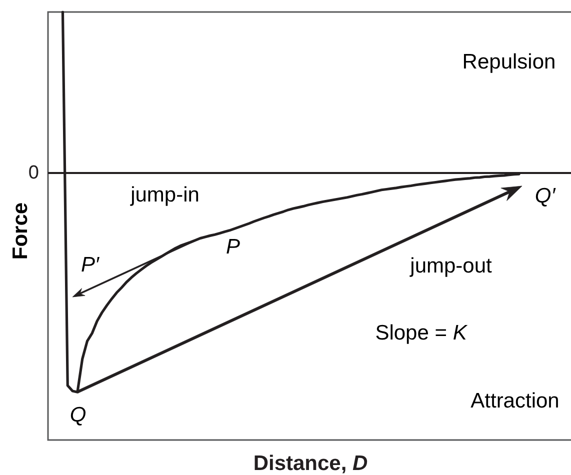  Describe the element at coordinates (509, 62) in the screenshot. I see `annotation: Repulsion` at that location.